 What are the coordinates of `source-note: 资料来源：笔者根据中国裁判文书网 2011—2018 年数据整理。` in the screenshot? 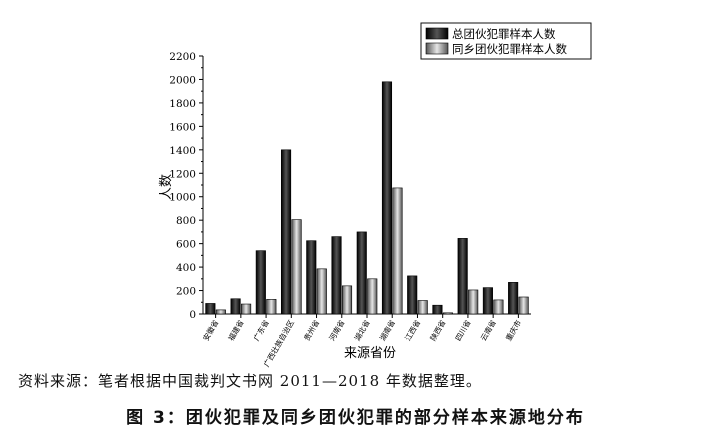 It's located at (250, 381).